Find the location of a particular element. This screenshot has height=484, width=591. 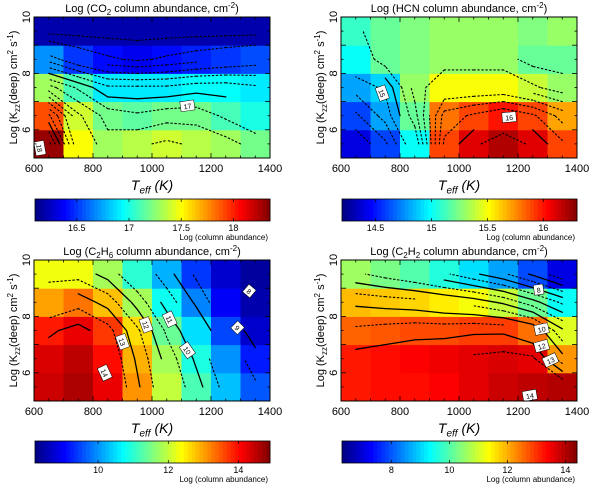

contour-label: 8 is located at coordinates (538, 289).